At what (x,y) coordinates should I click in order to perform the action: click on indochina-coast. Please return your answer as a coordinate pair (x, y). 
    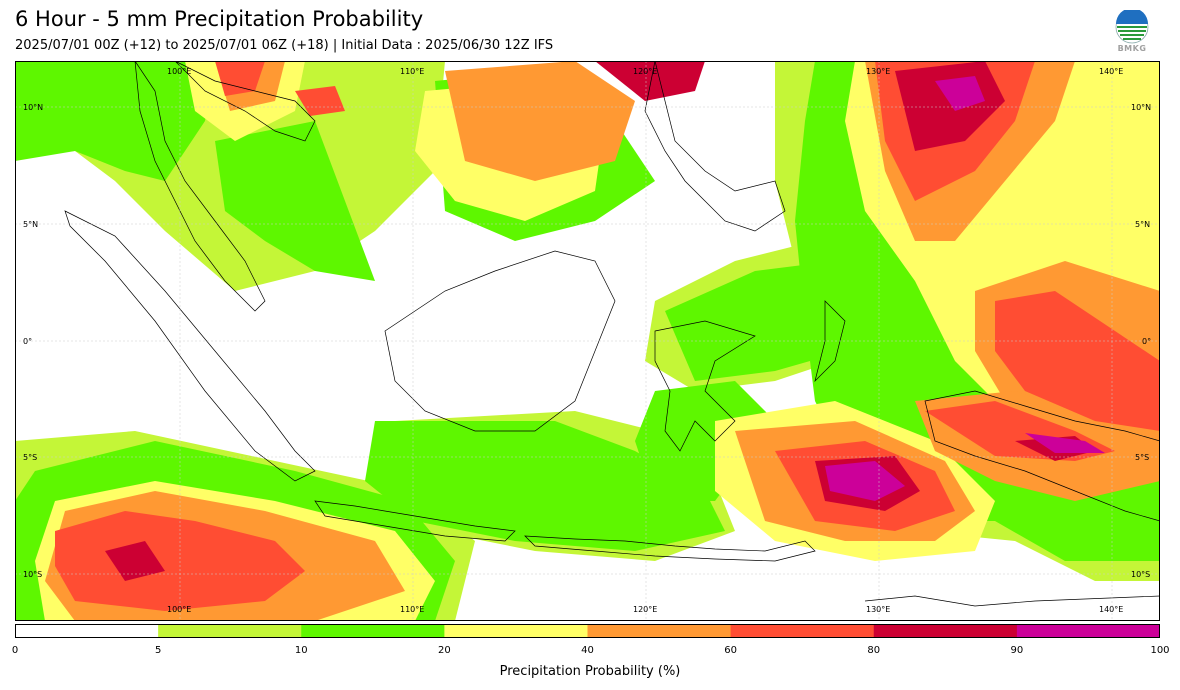
    Looking at the image, I should click on (245, 101).